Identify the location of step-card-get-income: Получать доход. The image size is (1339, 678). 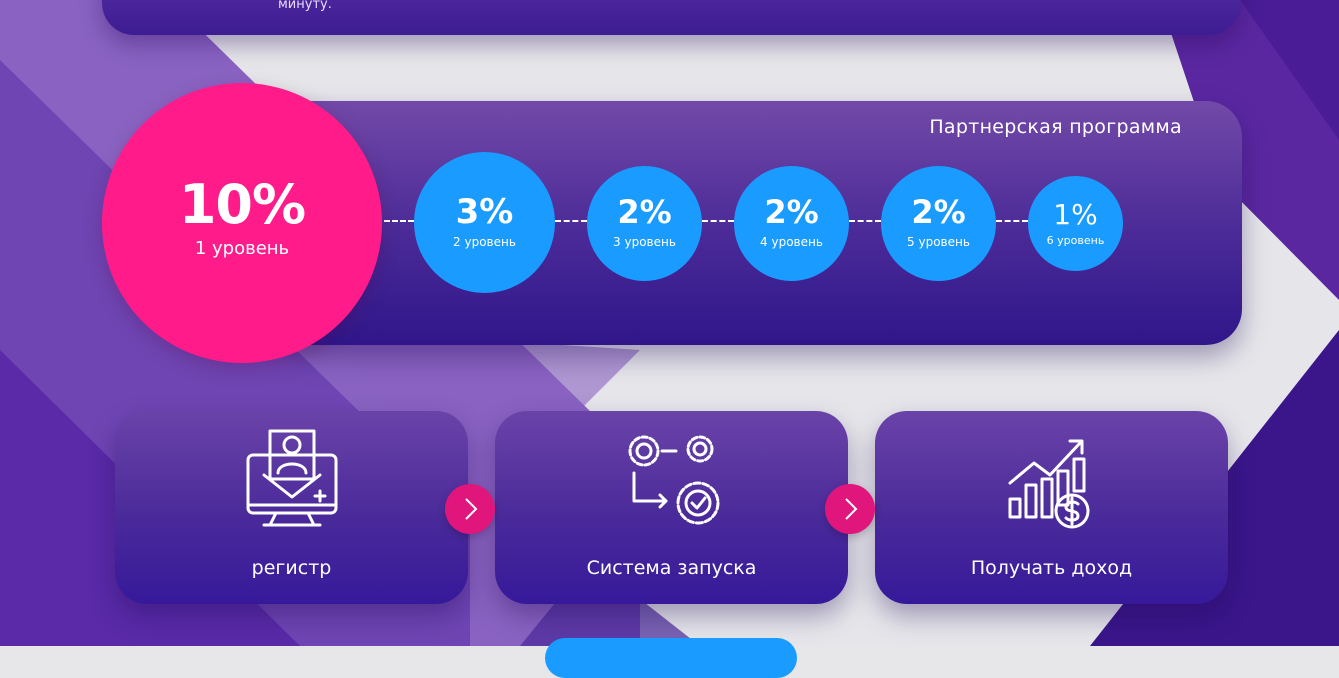
(1051, 507).